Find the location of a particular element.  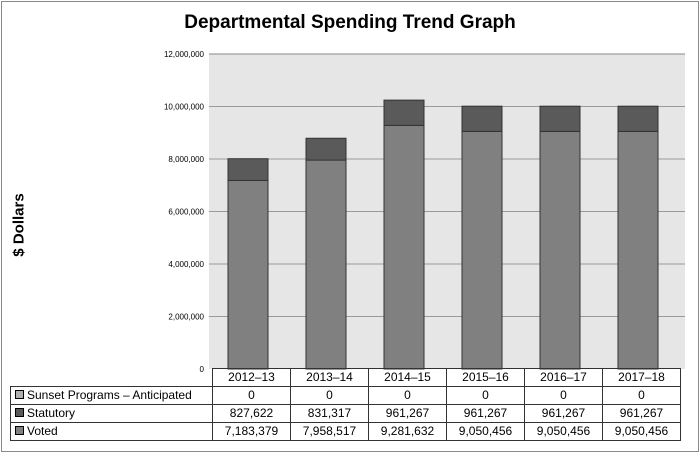

legend-entry: Sunset Programs – Anticipated is located at coordinates (111, 395).